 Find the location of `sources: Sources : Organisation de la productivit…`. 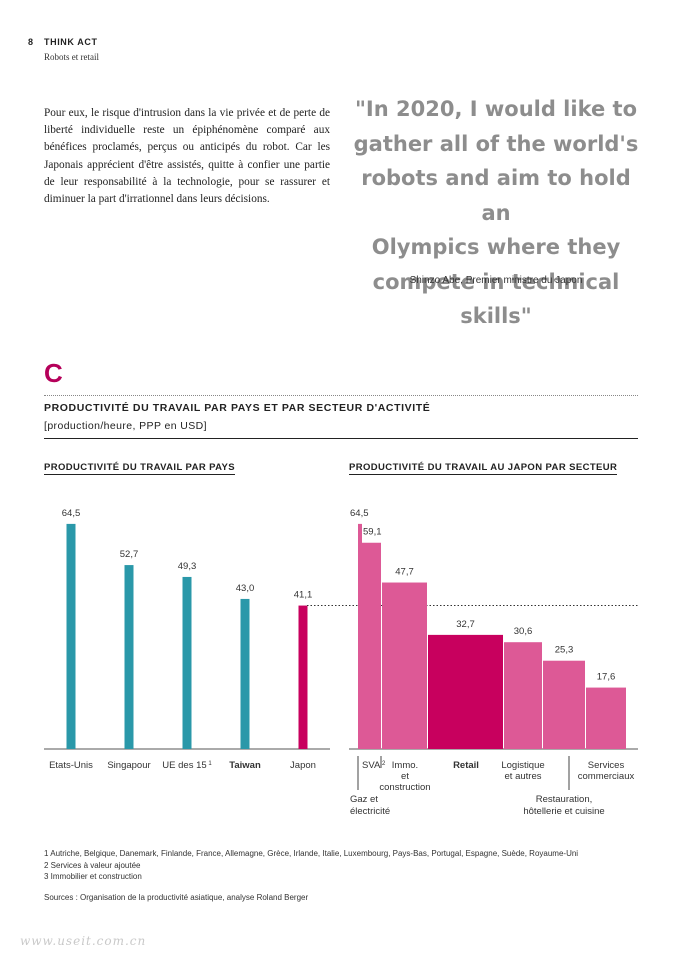

sources: Sources : Organisation de la productivit… is located at coordinates (176, 897).